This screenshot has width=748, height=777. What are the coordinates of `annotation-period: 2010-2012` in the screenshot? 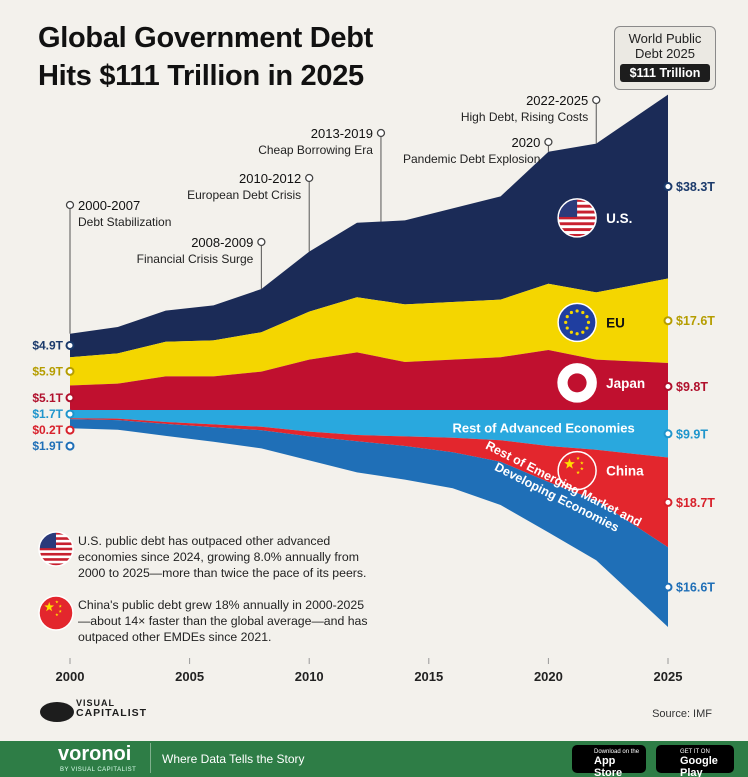 It's located at (270, 178).